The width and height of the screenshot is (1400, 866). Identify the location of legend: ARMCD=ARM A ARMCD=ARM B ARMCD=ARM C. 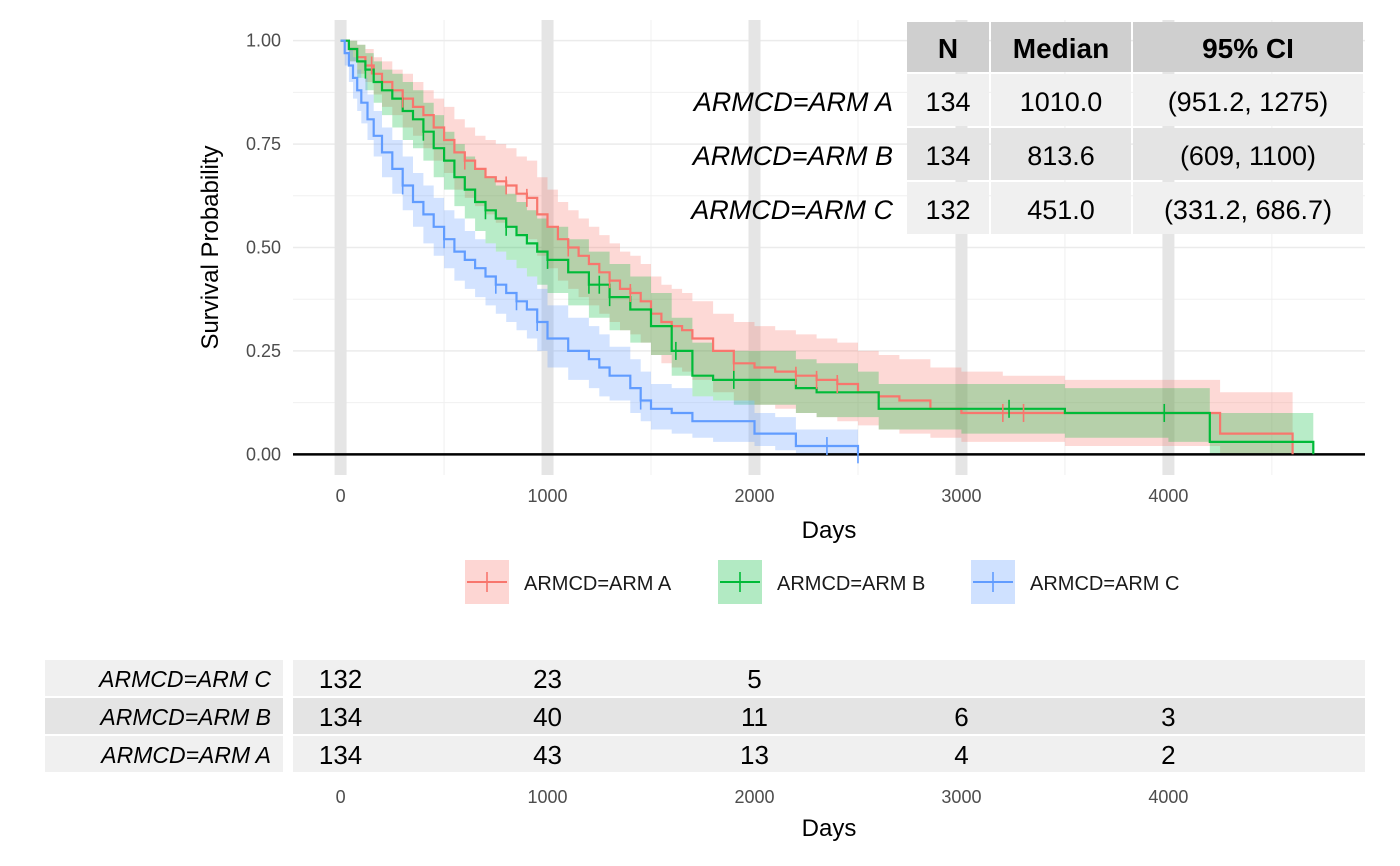
(822, 582).